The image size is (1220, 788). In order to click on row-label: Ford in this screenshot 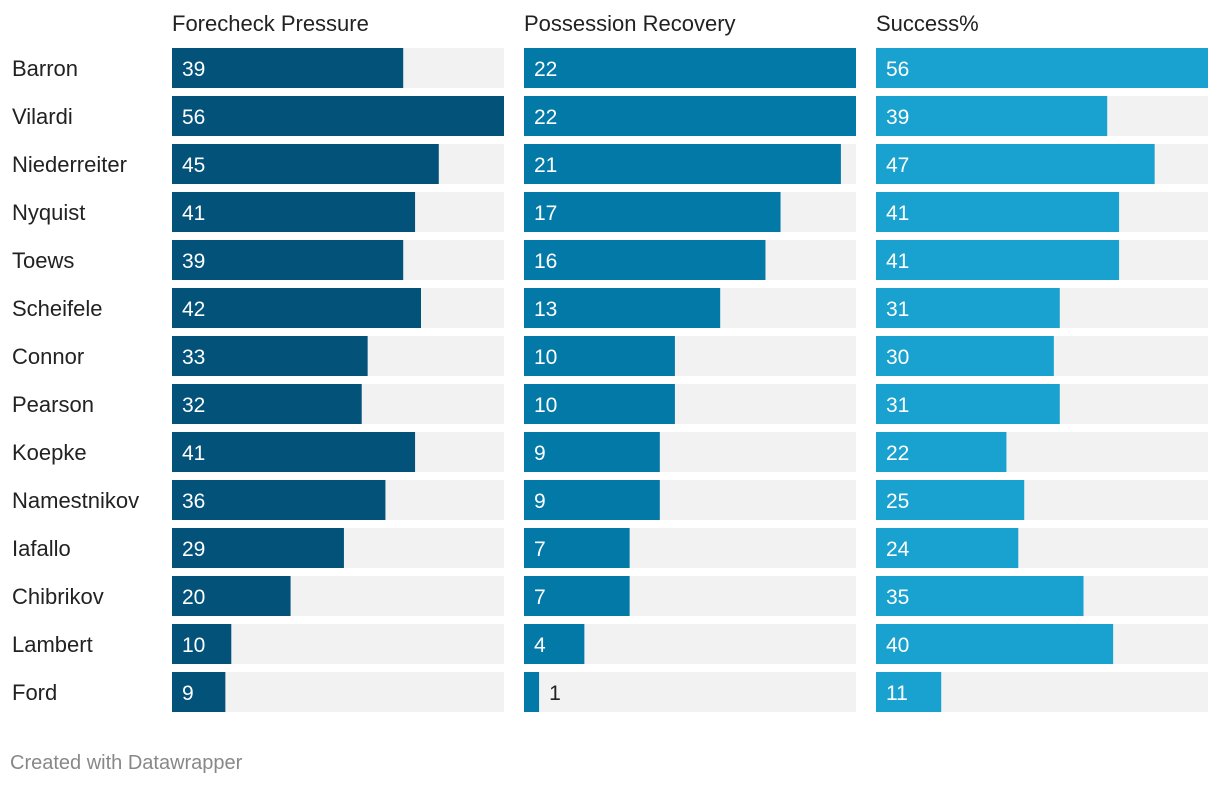, I will do `click(34, 692)`.